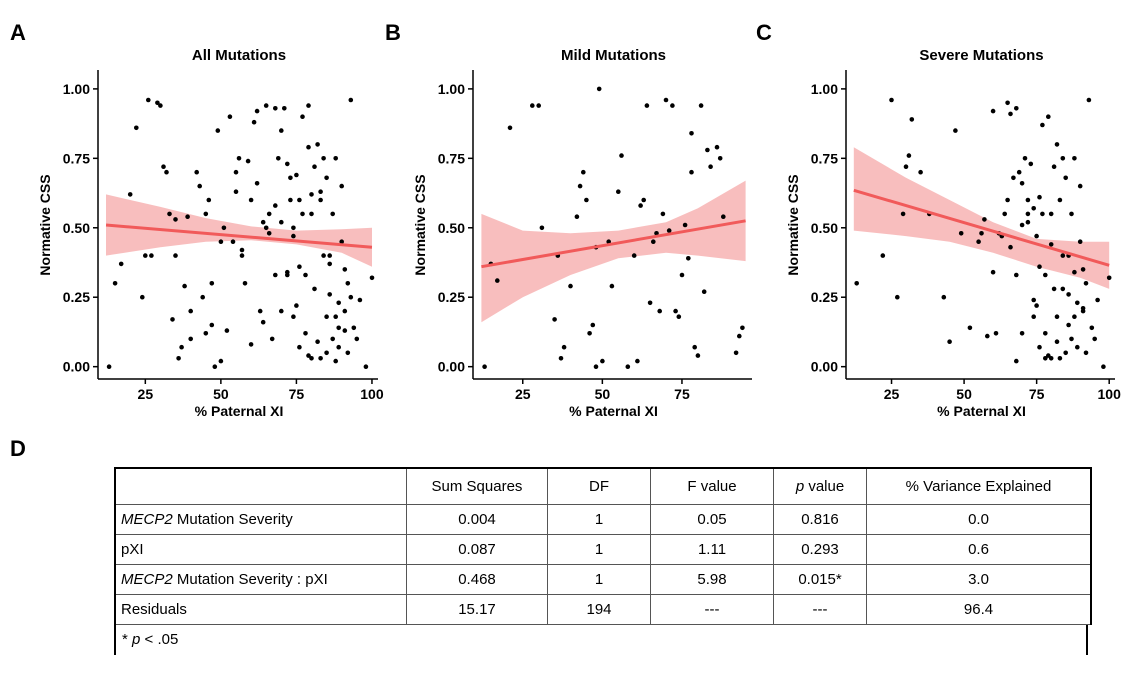 This screenshot has width=1124, height=675. I want to click on x-tick-label: 50, so click(603, 394).